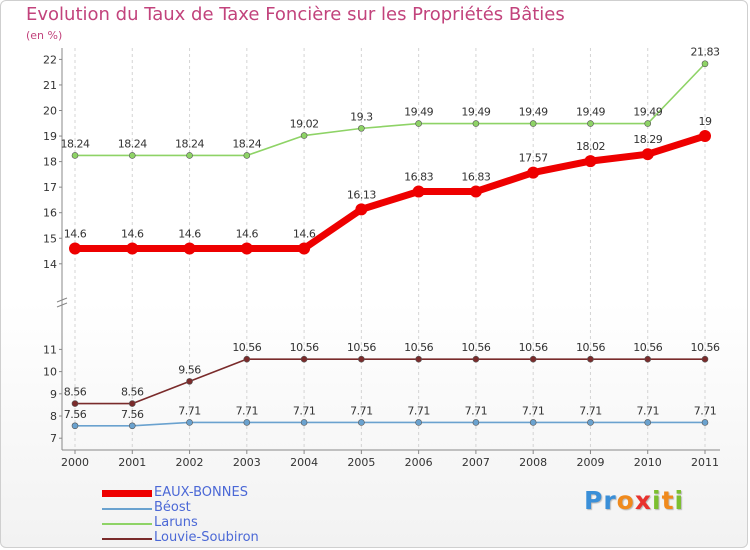  Describe the element at coordinates (668, 500) in the screenshot. I see `logo-letter: t` at that location.